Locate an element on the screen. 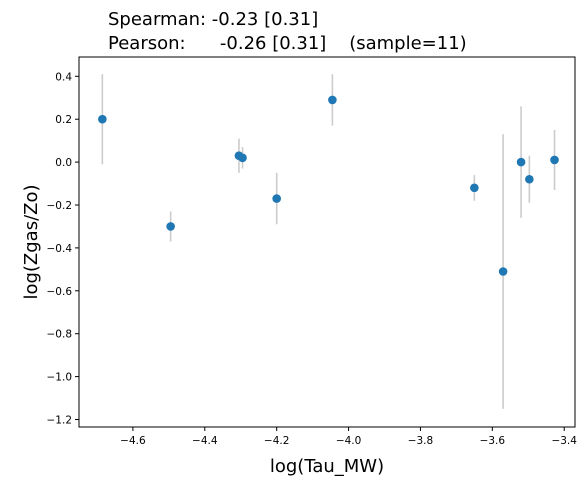  x-axis-label: log(Tau_MW) is located at coordinates (327, 466).